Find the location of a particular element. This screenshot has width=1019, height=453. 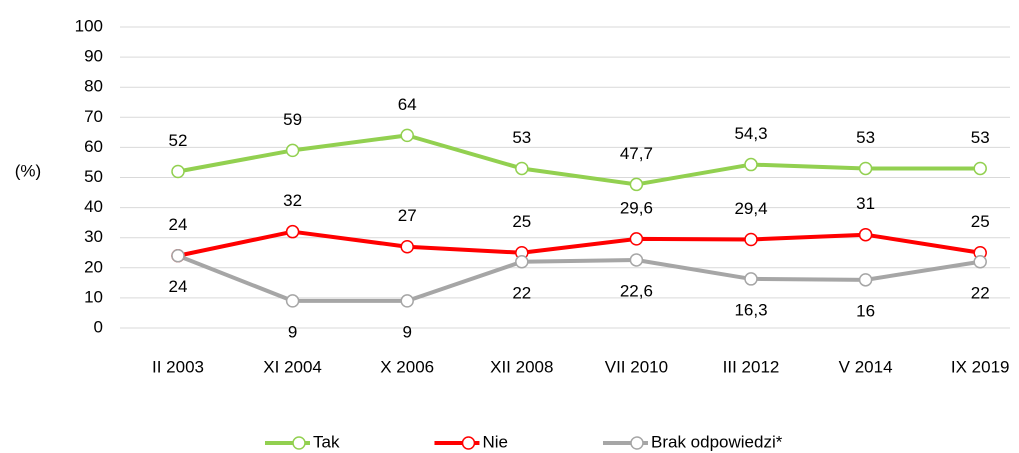

data-label: 31 is located at coordinates (865, 203).